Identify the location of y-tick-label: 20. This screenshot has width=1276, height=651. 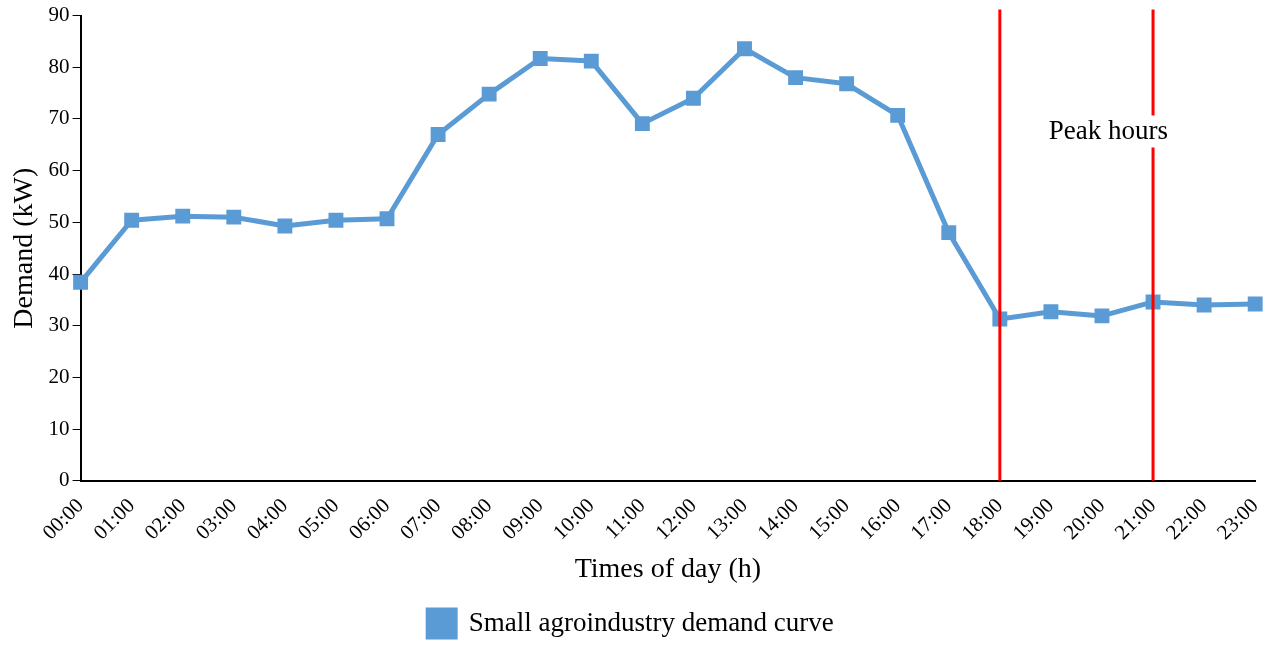
(59, 375).